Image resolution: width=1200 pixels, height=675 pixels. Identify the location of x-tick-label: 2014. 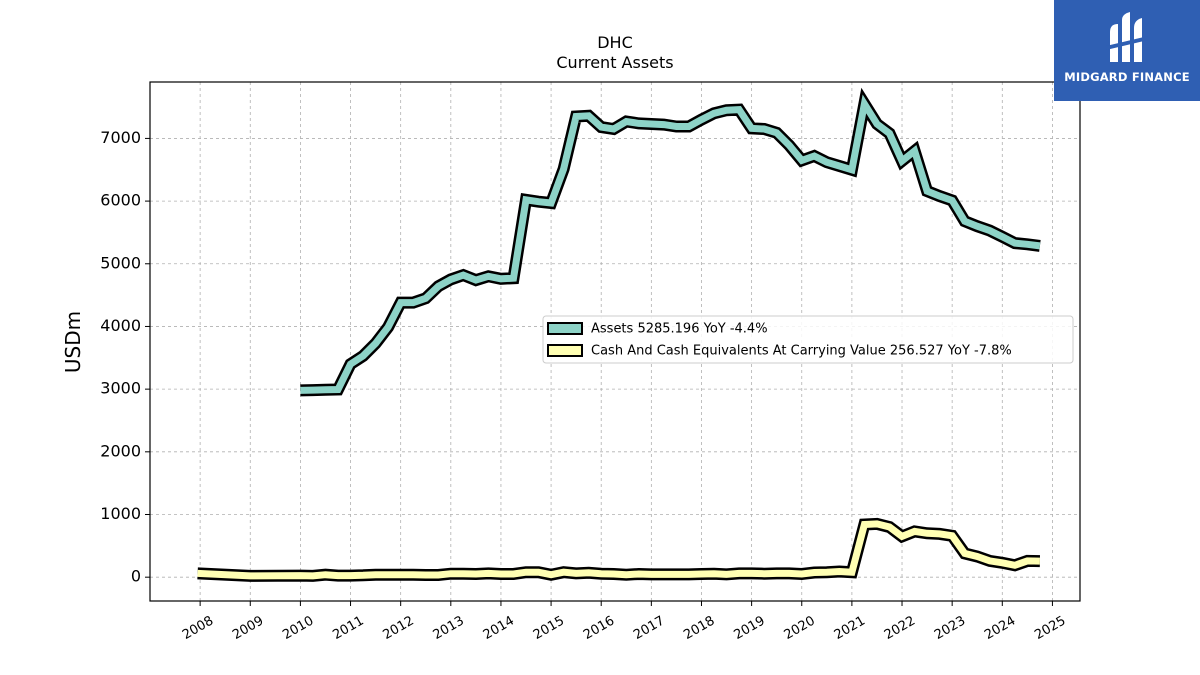
(499, 628).